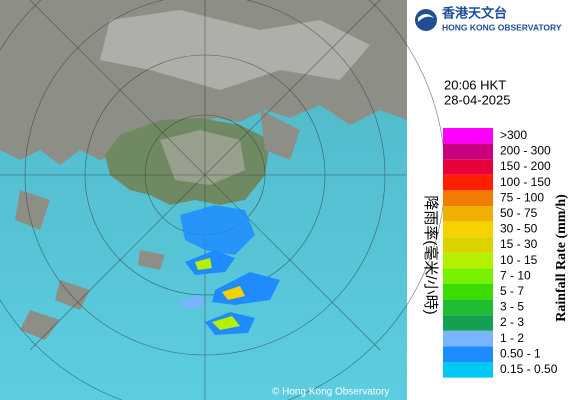  Describe the element at coordinates (519, 244) in the screenshot. I see `legend-label: 15 - 30` at that location.